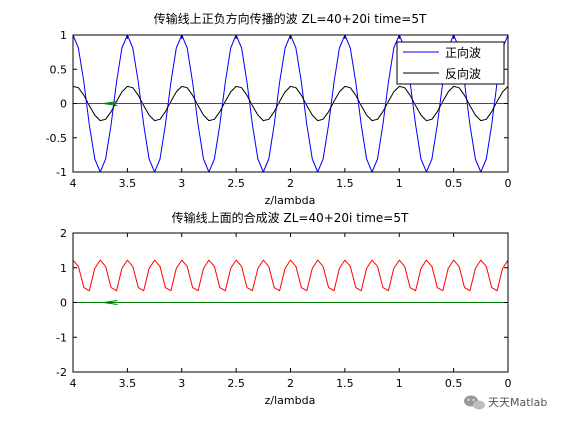 This screenshot has width=561, height=424. What do you see at coordinates (236, 383) in the screenshot?
I see `bottom-x-tick-label: 2.5` at bounding box center [236, 383].